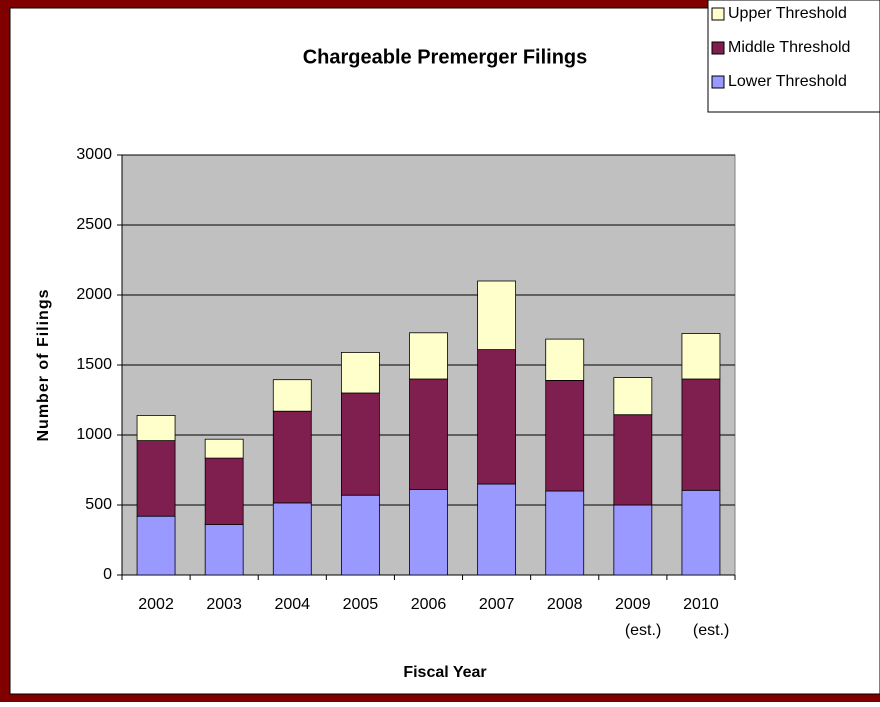  What do you see at coordinates (94, 434) in the screenshot?
I see `y-tick-label: 1000` at bounding box center [94, 434].